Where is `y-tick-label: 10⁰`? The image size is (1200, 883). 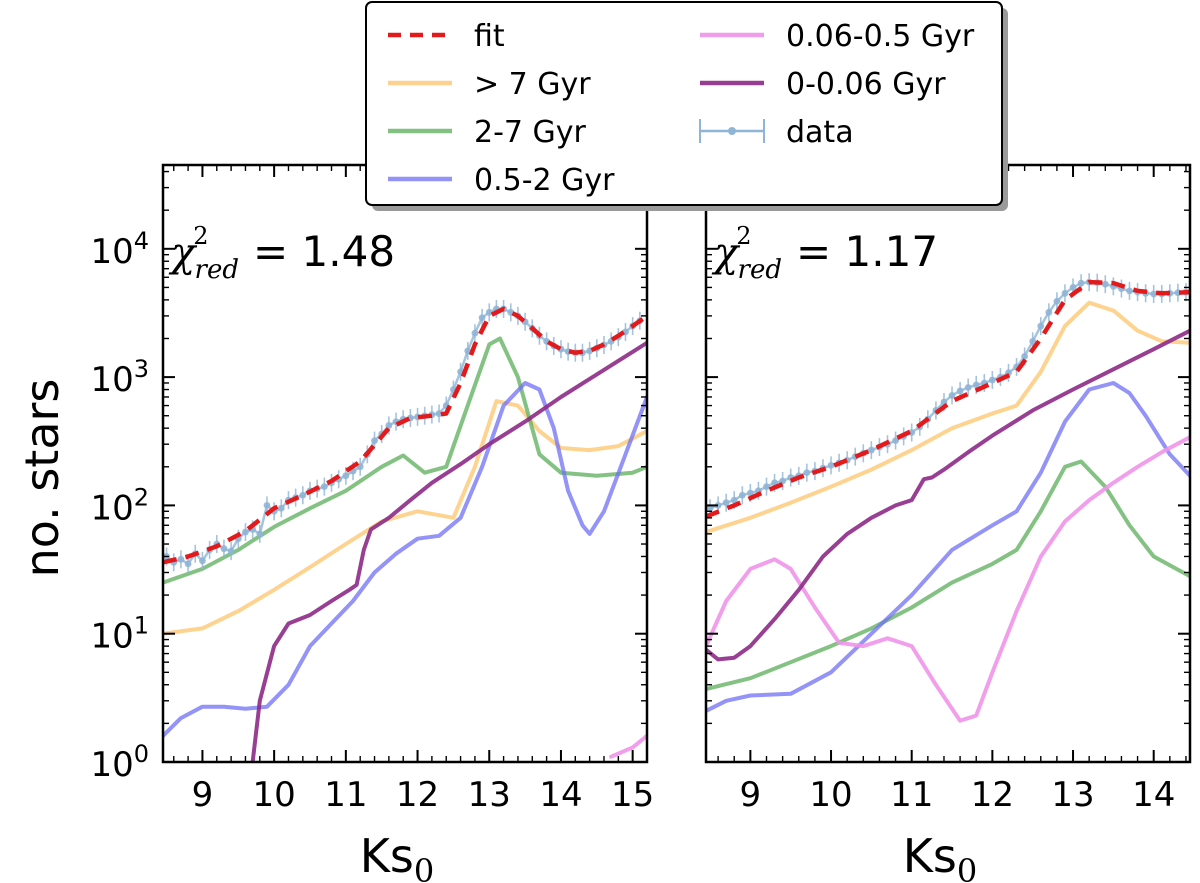
y-tick-label: 10⁰ is located at coordinates (119, 762).